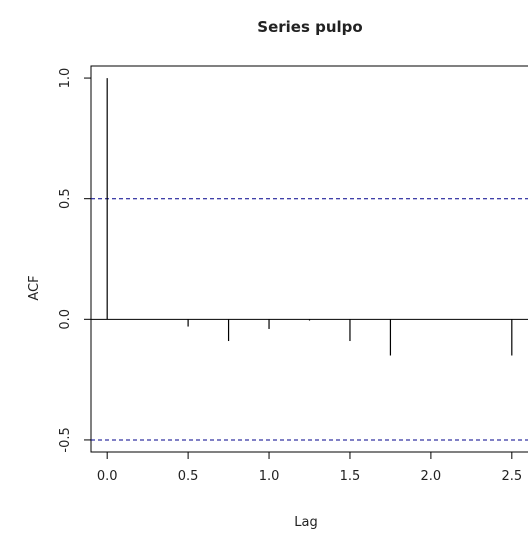 The image size is (528, 536). What do you see at coordinates (431, 476) in the screenshot?
I see `x-tick-label: 2.0` at bounding box center [431, 476].